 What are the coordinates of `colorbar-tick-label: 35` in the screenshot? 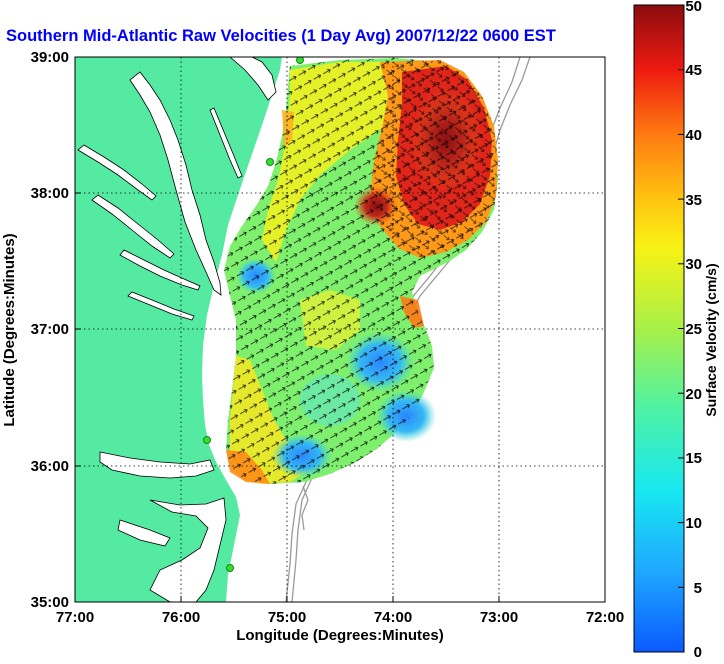 It's located at (693, 200).